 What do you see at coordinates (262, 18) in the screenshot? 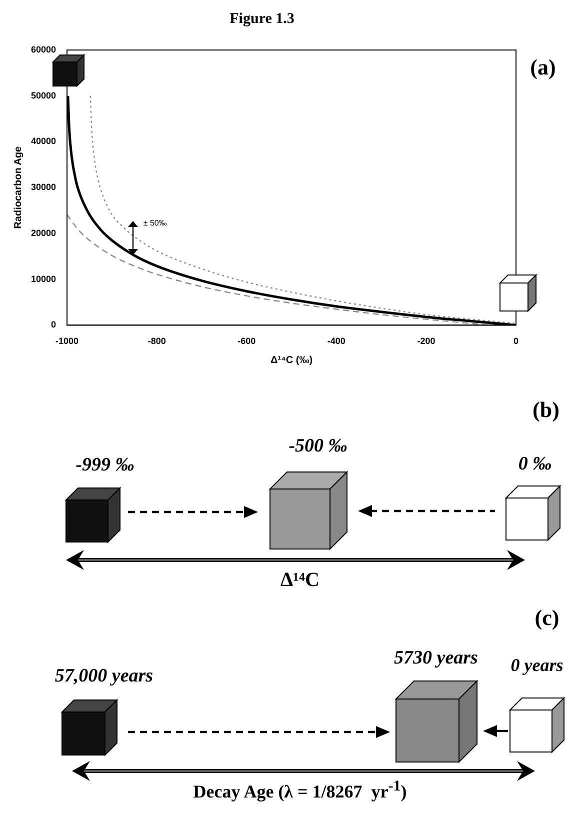
I see `chart-title: Figure 1.3` at bounding box center [262, 18].